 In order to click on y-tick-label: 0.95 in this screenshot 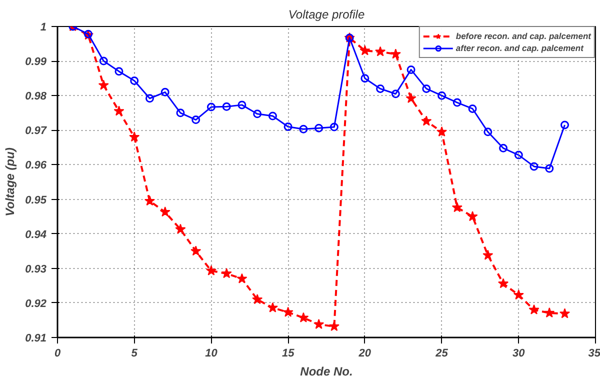, I will do `click(36, 200)`.